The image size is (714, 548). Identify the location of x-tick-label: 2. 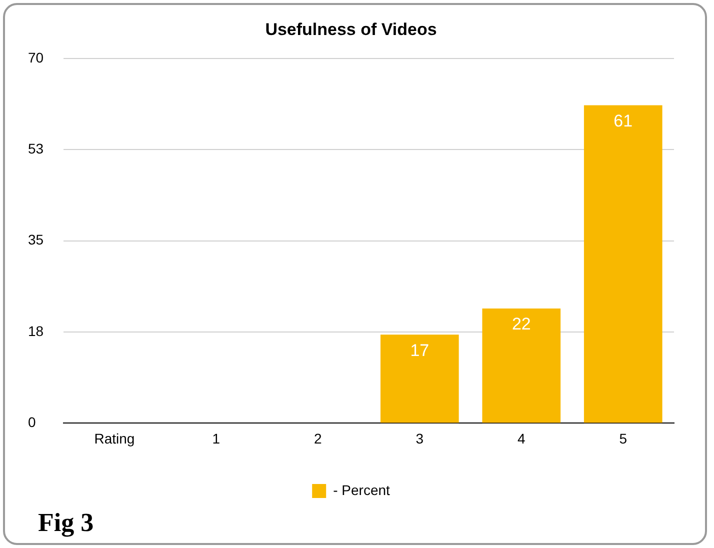
(318, 438).